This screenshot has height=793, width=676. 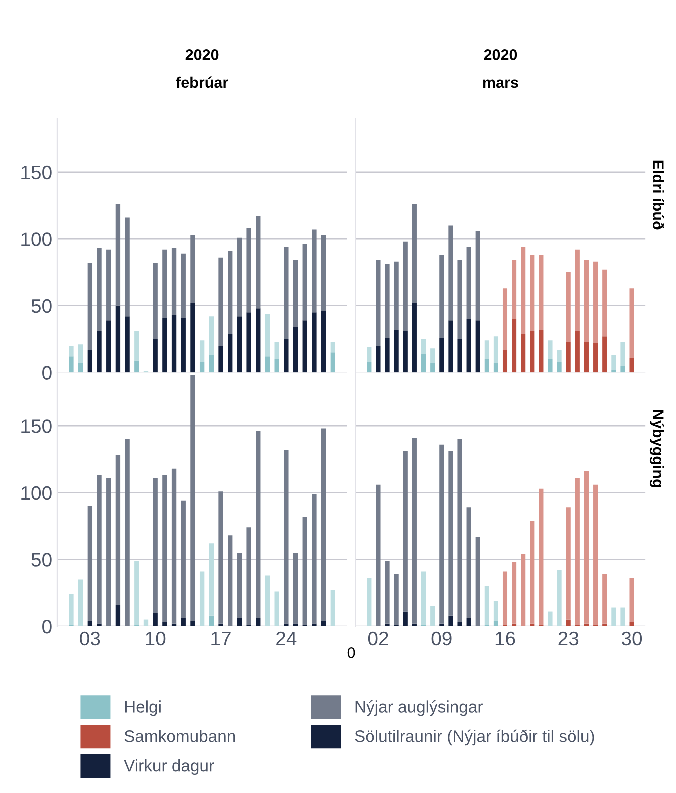 I want to click on x-tick-label: 03, so click(x=90, y=639).